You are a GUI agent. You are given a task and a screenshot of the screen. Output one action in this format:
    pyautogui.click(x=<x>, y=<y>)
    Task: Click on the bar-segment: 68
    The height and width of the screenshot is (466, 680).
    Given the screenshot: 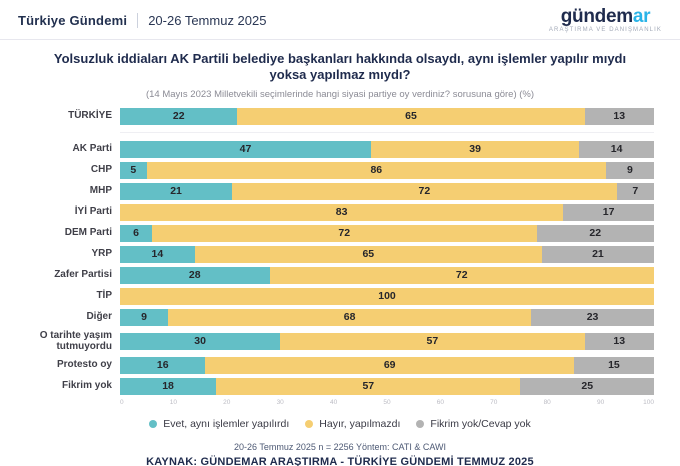 What is the action you would take?
    pyautogui.click(x=350, y=317)
    